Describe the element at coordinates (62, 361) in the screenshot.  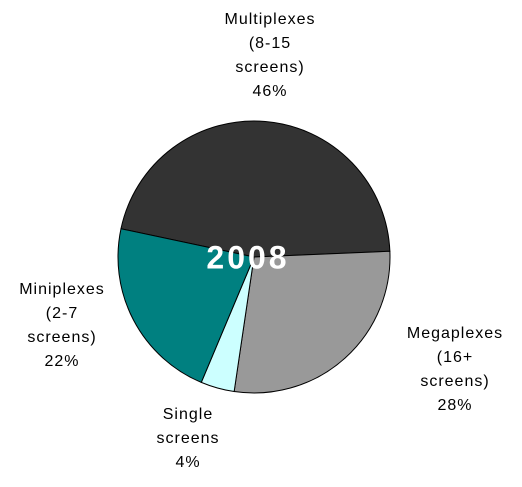
I see `value-label: 22%` at that location.